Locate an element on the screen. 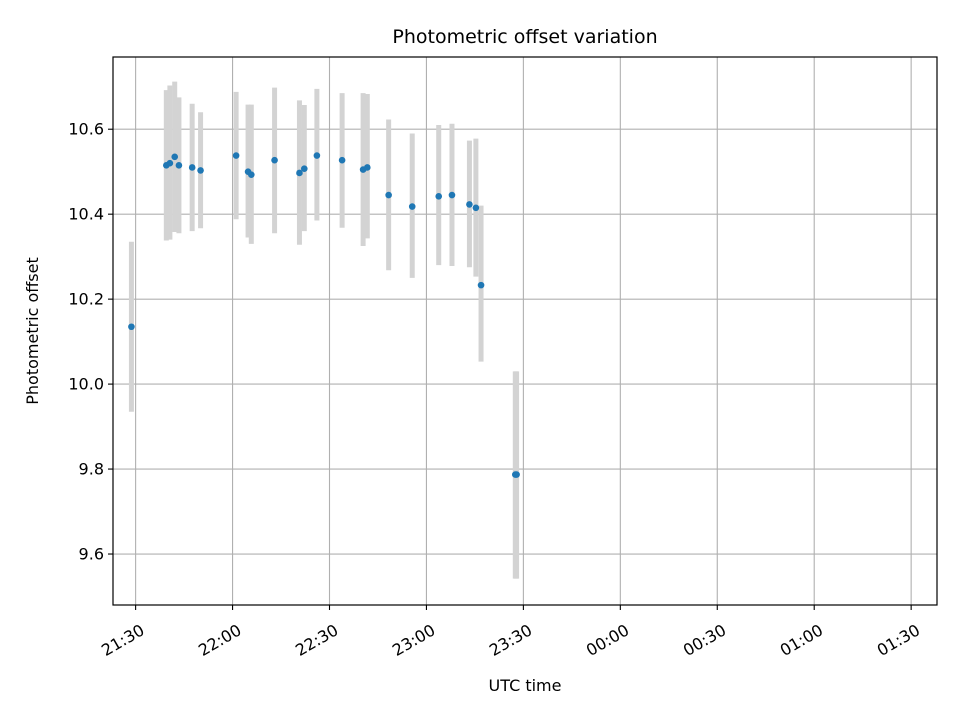  chart-title: Photometric offset variation is located at coordinates (524, 37).